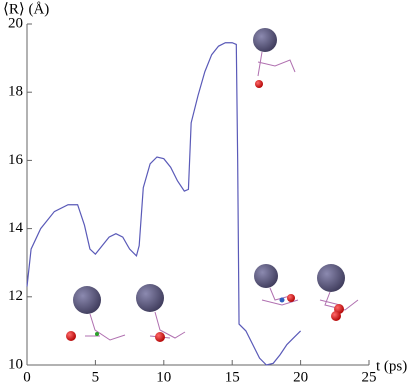  Describe the element at coordinates (15, 23) in the screenshot. I see `y-tick-label: 20` at that location.